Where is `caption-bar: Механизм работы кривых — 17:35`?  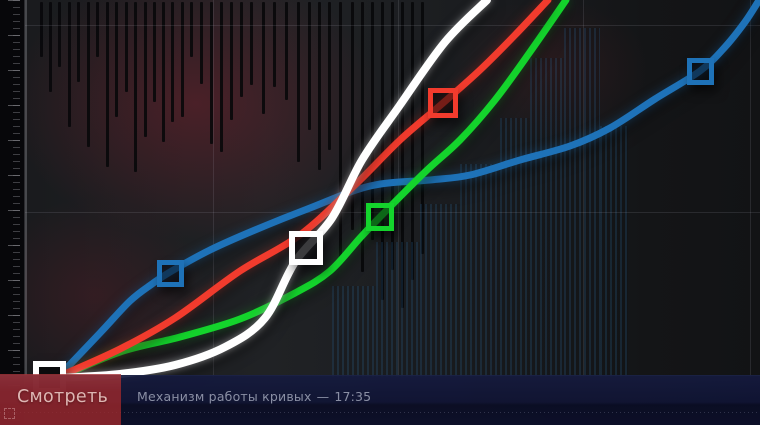
caption-bar: Механизм работы кривых — 17:35 is located at coordinates (380, 400).